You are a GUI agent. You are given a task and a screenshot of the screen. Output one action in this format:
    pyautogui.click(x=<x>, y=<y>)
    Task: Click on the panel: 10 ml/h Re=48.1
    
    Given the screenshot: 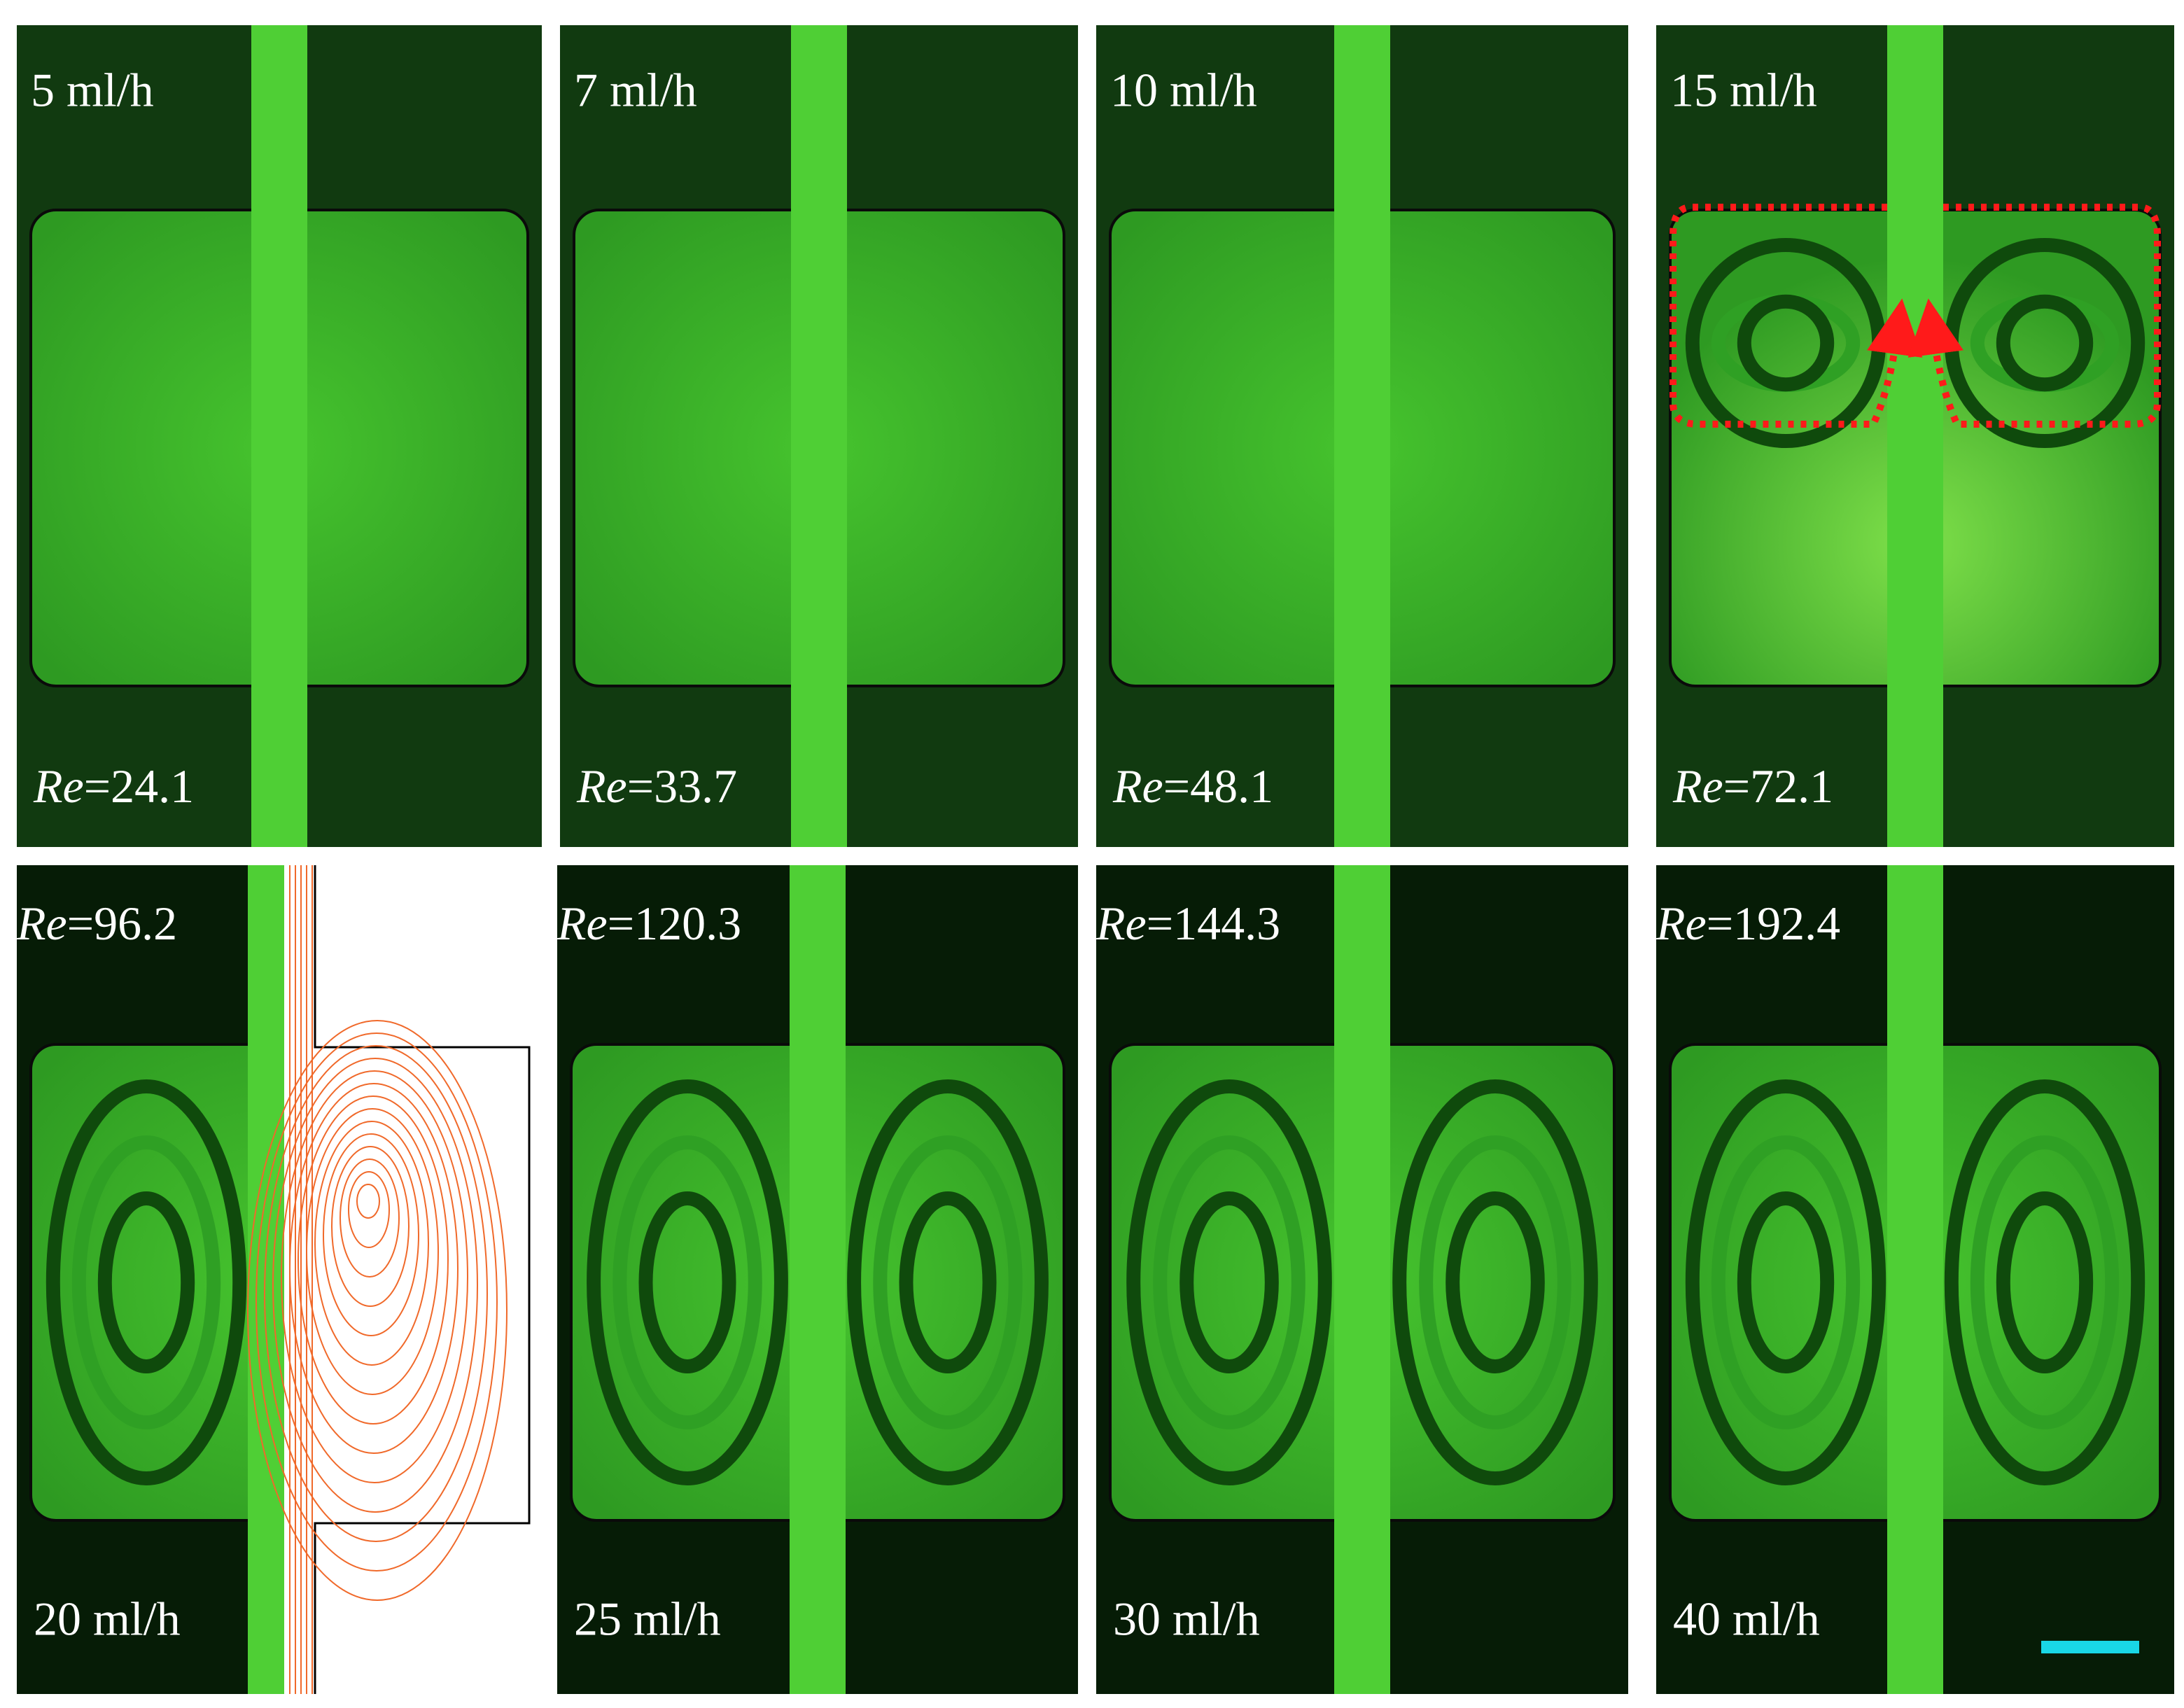 What is the action you would take?
    pyautogui.click(x=1362, y=436)
    